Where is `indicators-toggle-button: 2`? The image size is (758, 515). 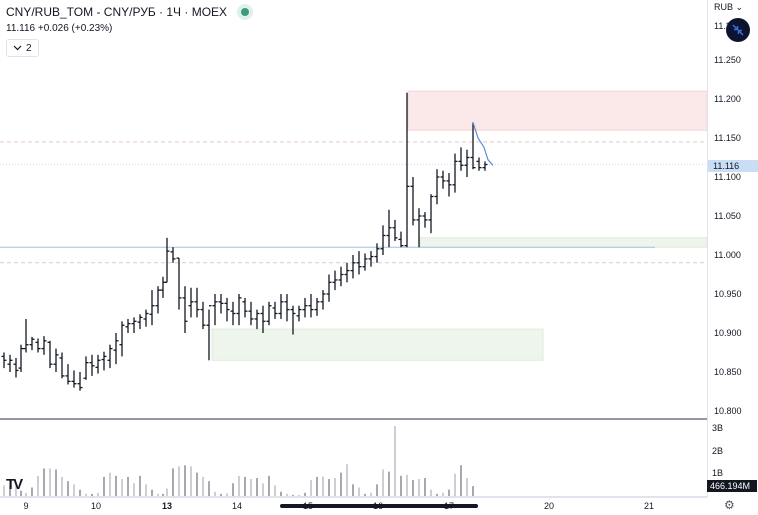
indicators-toggle-button: 2 is located at coordinates (22, 48).